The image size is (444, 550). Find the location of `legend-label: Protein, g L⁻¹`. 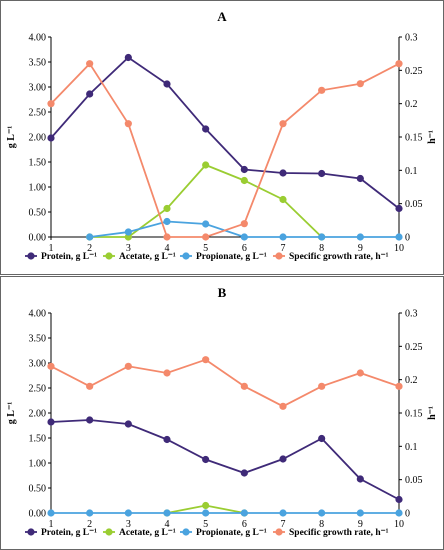

legend-label: Protein, g L⁻¹ is located at coordinates (69, 257).